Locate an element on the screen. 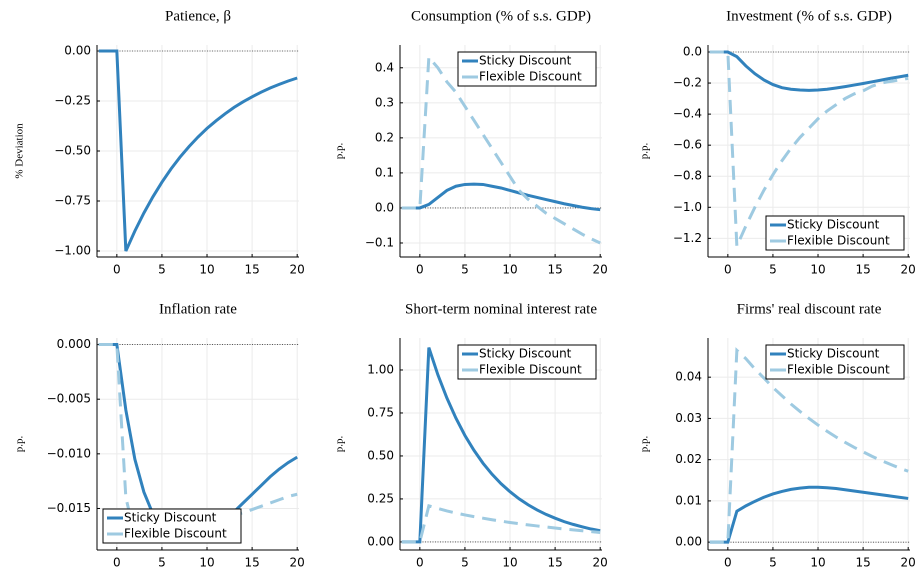  panel-title: Consumption (% of s.s. GDP) is located at coordinates (501, 16).